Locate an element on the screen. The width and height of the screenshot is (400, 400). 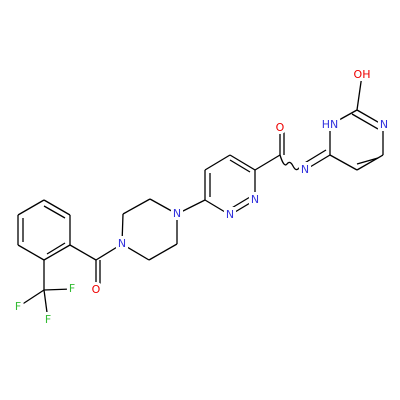
atom-label: HN is located at coordinates (330, 124).